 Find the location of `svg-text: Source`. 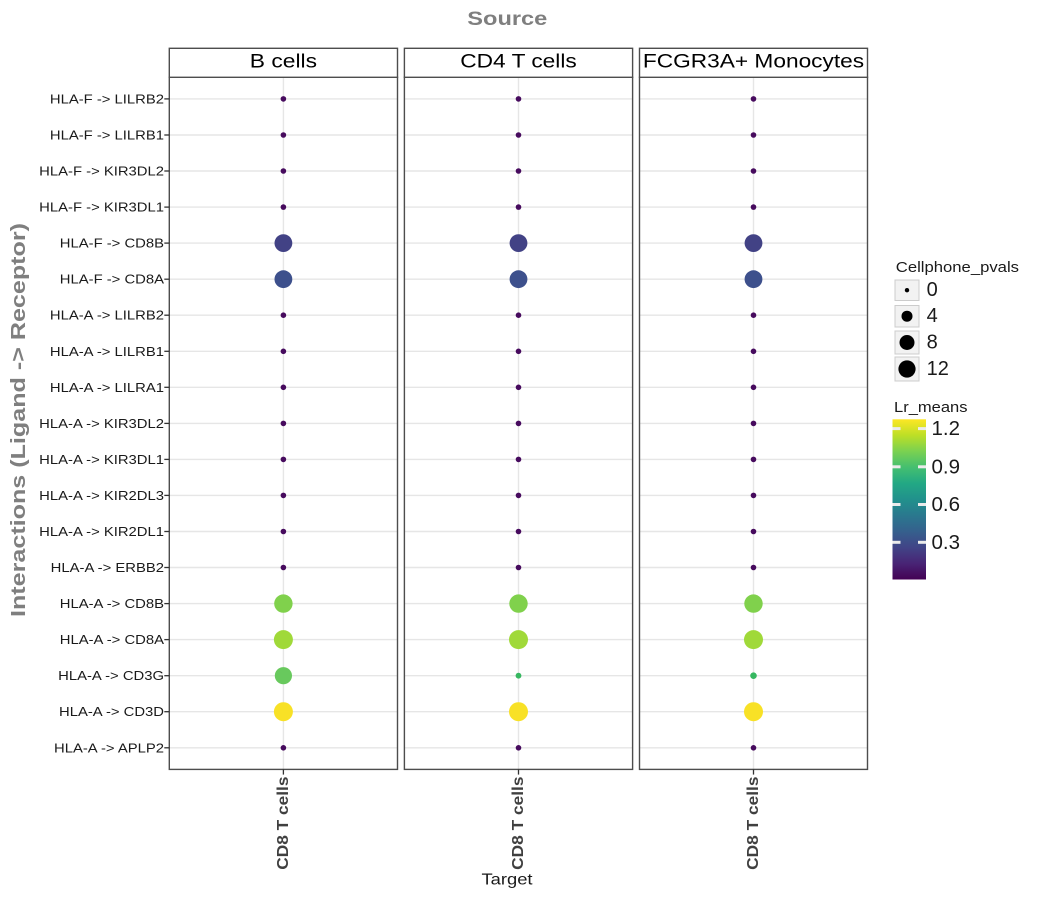

svg-text: Source is located at coordinates (507, 19).